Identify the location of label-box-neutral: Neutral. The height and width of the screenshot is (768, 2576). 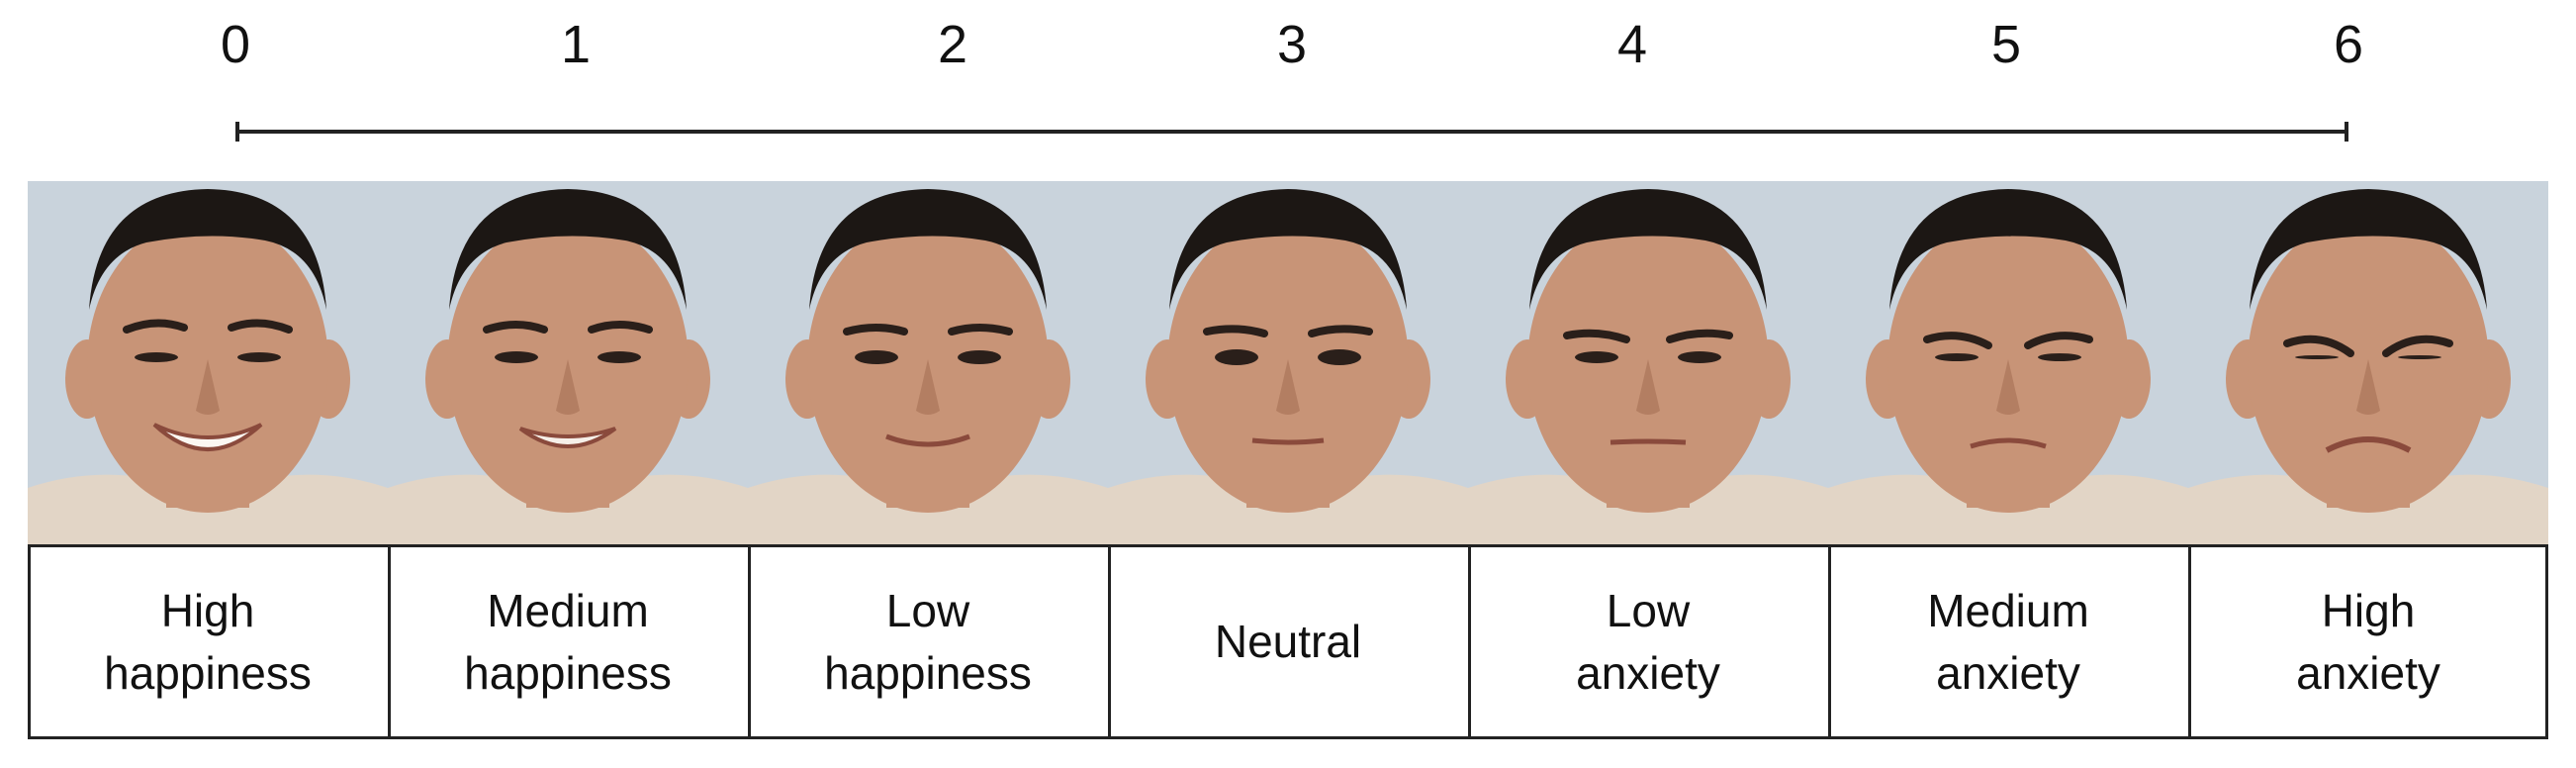
(1288, 642).